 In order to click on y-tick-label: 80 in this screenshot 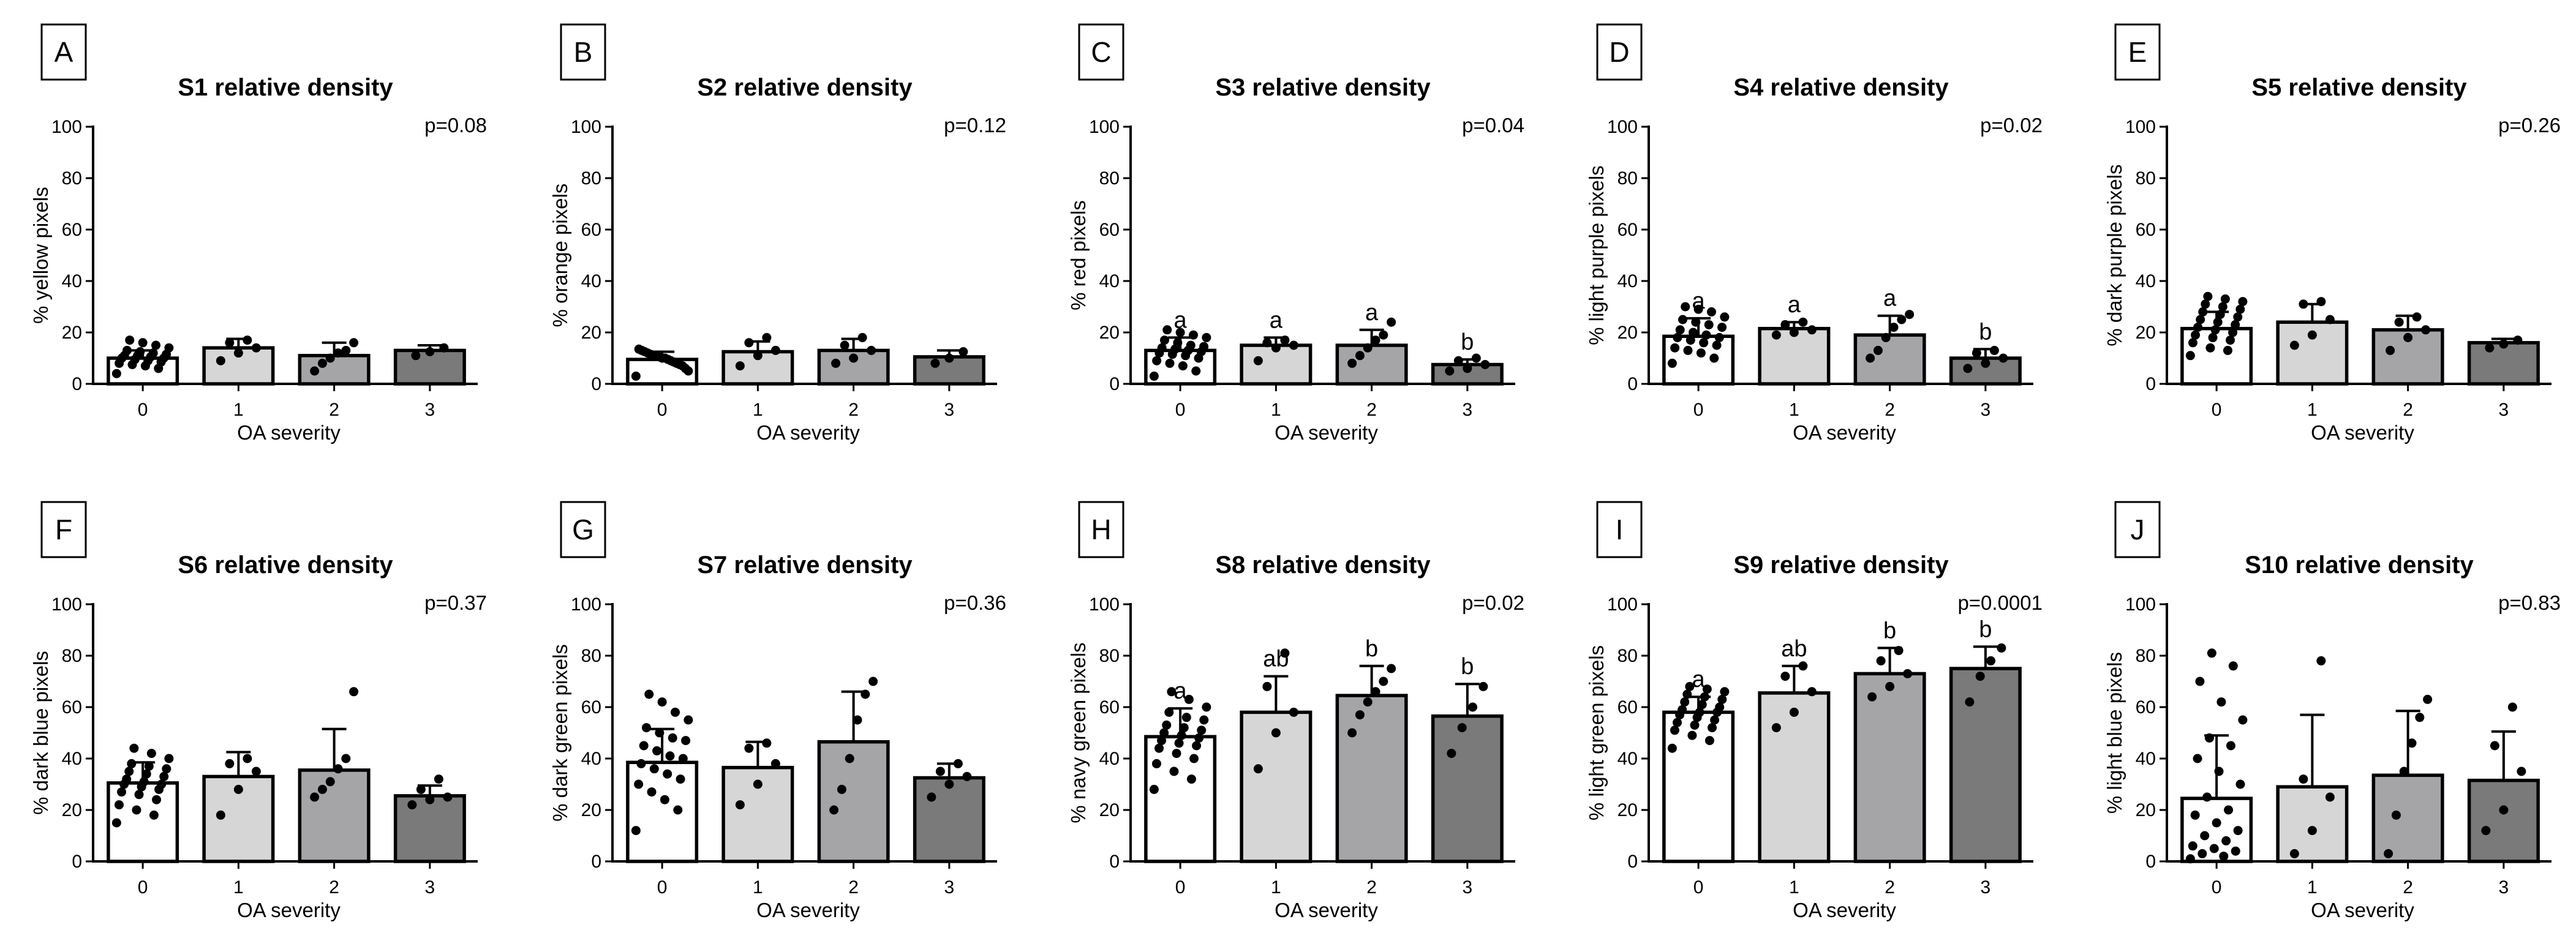, I will do `click(591, 656)`.